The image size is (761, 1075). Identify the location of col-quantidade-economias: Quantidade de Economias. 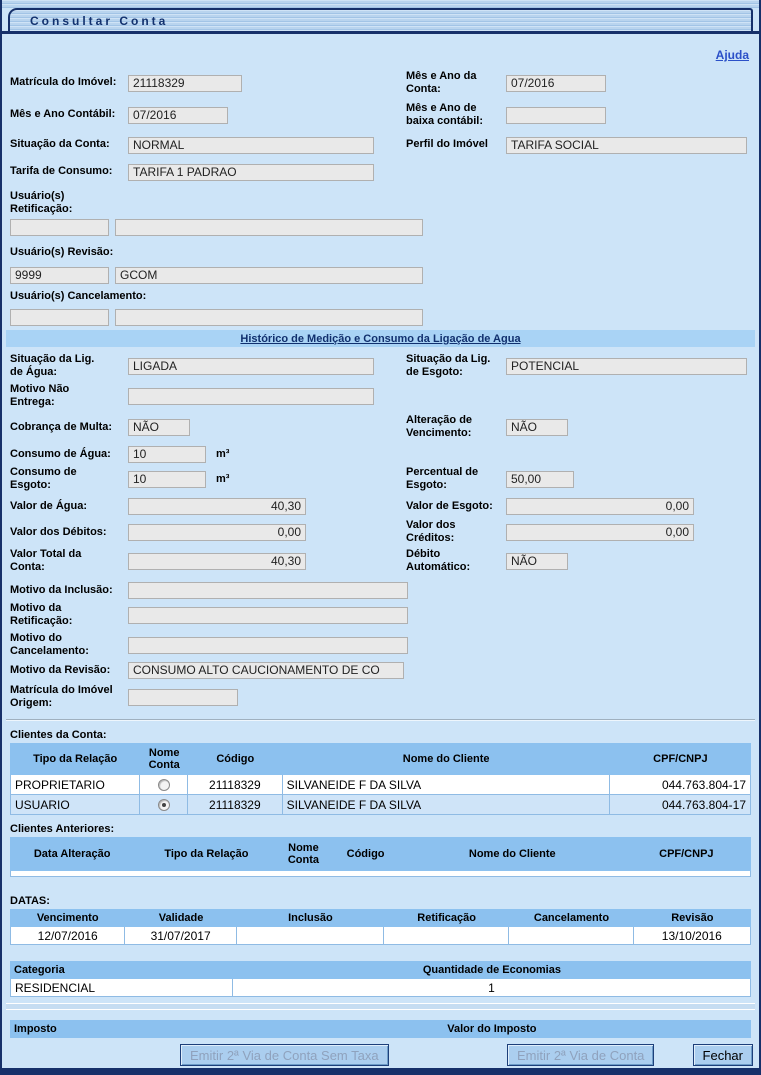
(491, 970).